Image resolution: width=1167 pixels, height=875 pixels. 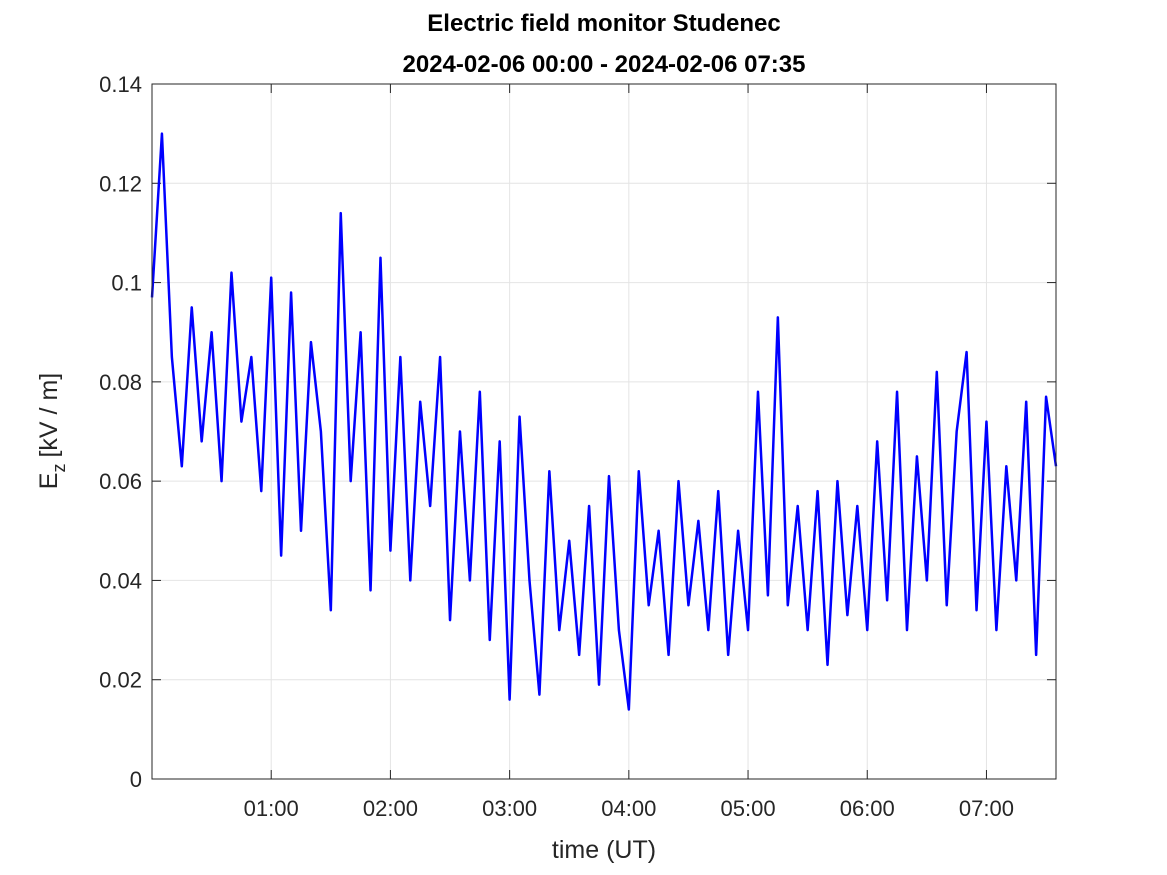 What do you see at coordinates (120, 481) in the screenshot?
I see `y-tick-label: 0.06` at bounding box center [120, 481].